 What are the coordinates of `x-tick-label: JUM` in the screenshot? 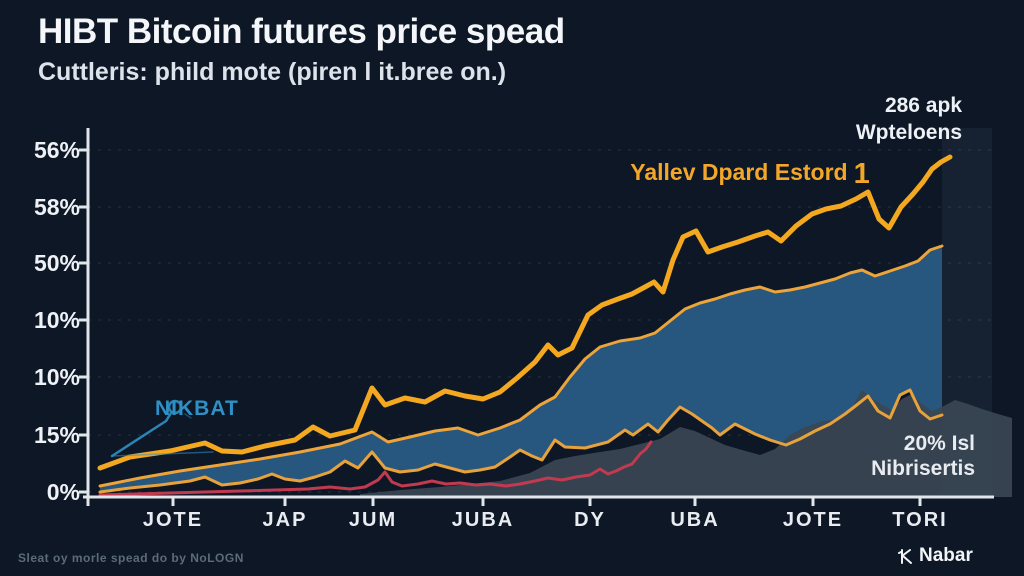 It's located at (373, 520).